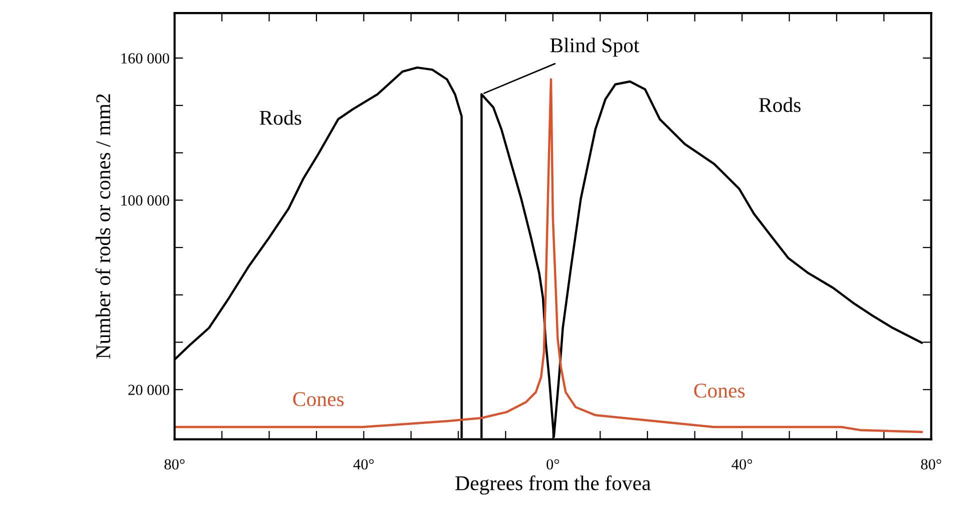 This screenshot has height=523, width=970. I want to click on series-label: Rods, so click(281, 117).